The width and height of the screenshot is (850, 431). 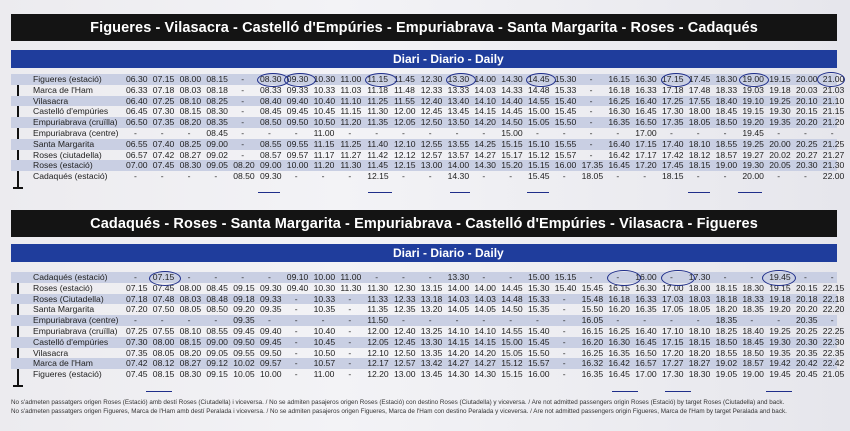 I want to click on departure-time: 09.45, so click(x=244, y=330).